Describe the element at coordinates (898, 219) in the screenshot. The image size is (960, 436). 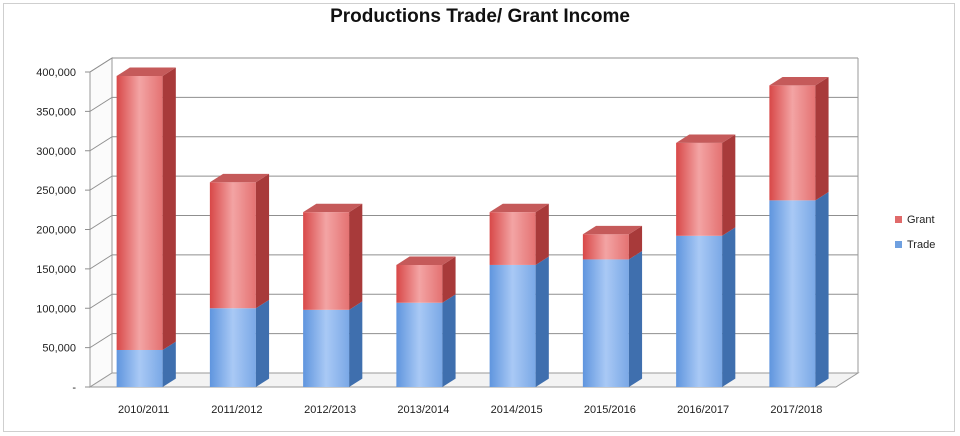
I see `legend-swatch-grant` at that location.